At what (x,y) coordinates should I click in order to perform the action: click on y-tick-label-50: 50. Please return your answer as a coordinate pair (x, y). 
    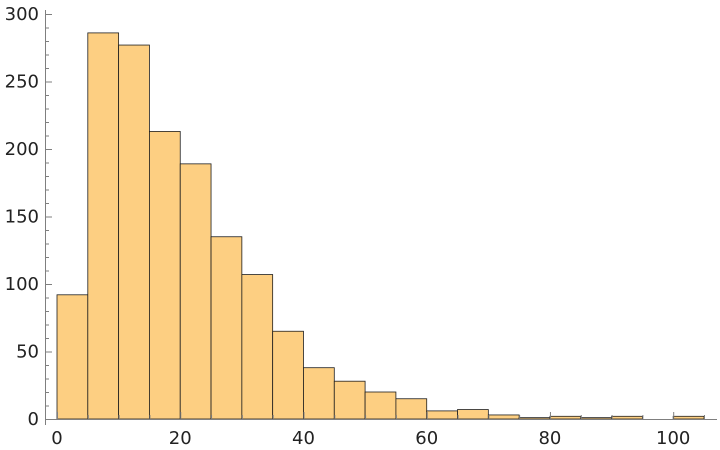
    Looking at the image, I should click on (27, 352).